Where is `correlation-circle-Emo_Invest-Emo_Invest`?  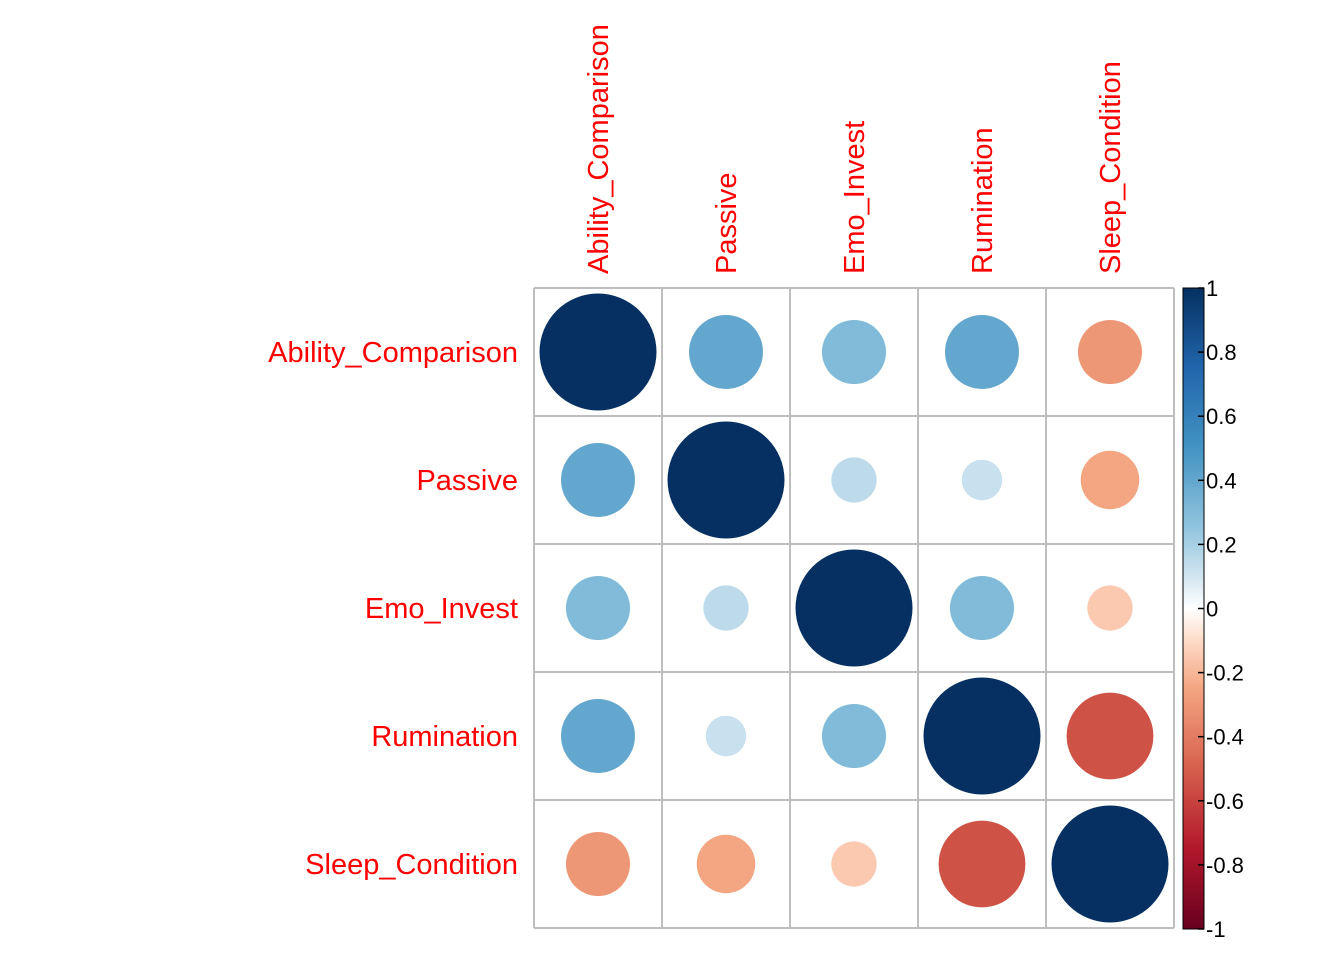
correlation-circle-Emo_Invest-Emo_Invest is located at coordinates (854, 608).